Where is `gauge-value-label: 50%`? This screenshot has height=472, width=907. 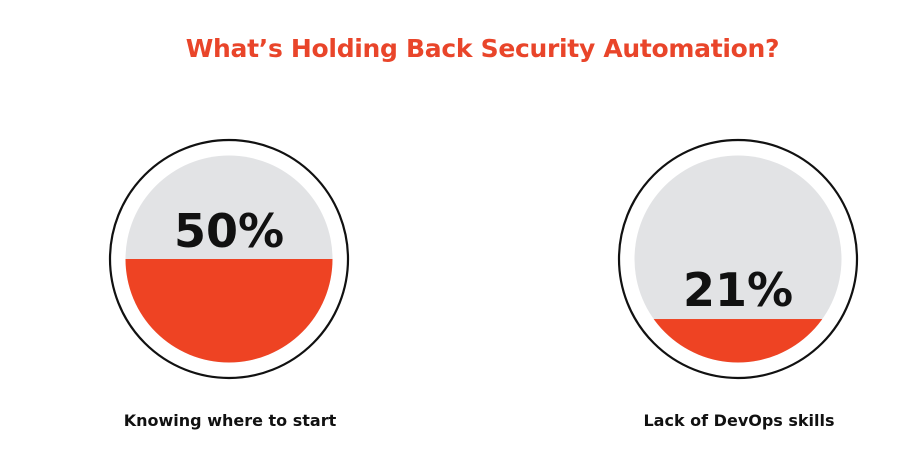
gauge-value-label: 50% is located at coordinates (229, 231).